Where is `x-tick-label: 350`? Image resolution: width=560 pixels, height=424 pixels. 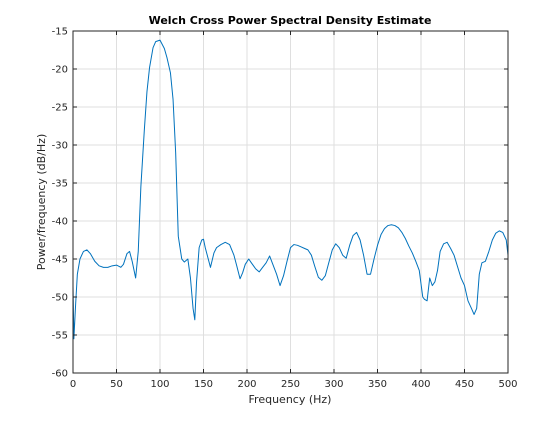 x-tick-label: 350 is located at coordinates (377, 384).